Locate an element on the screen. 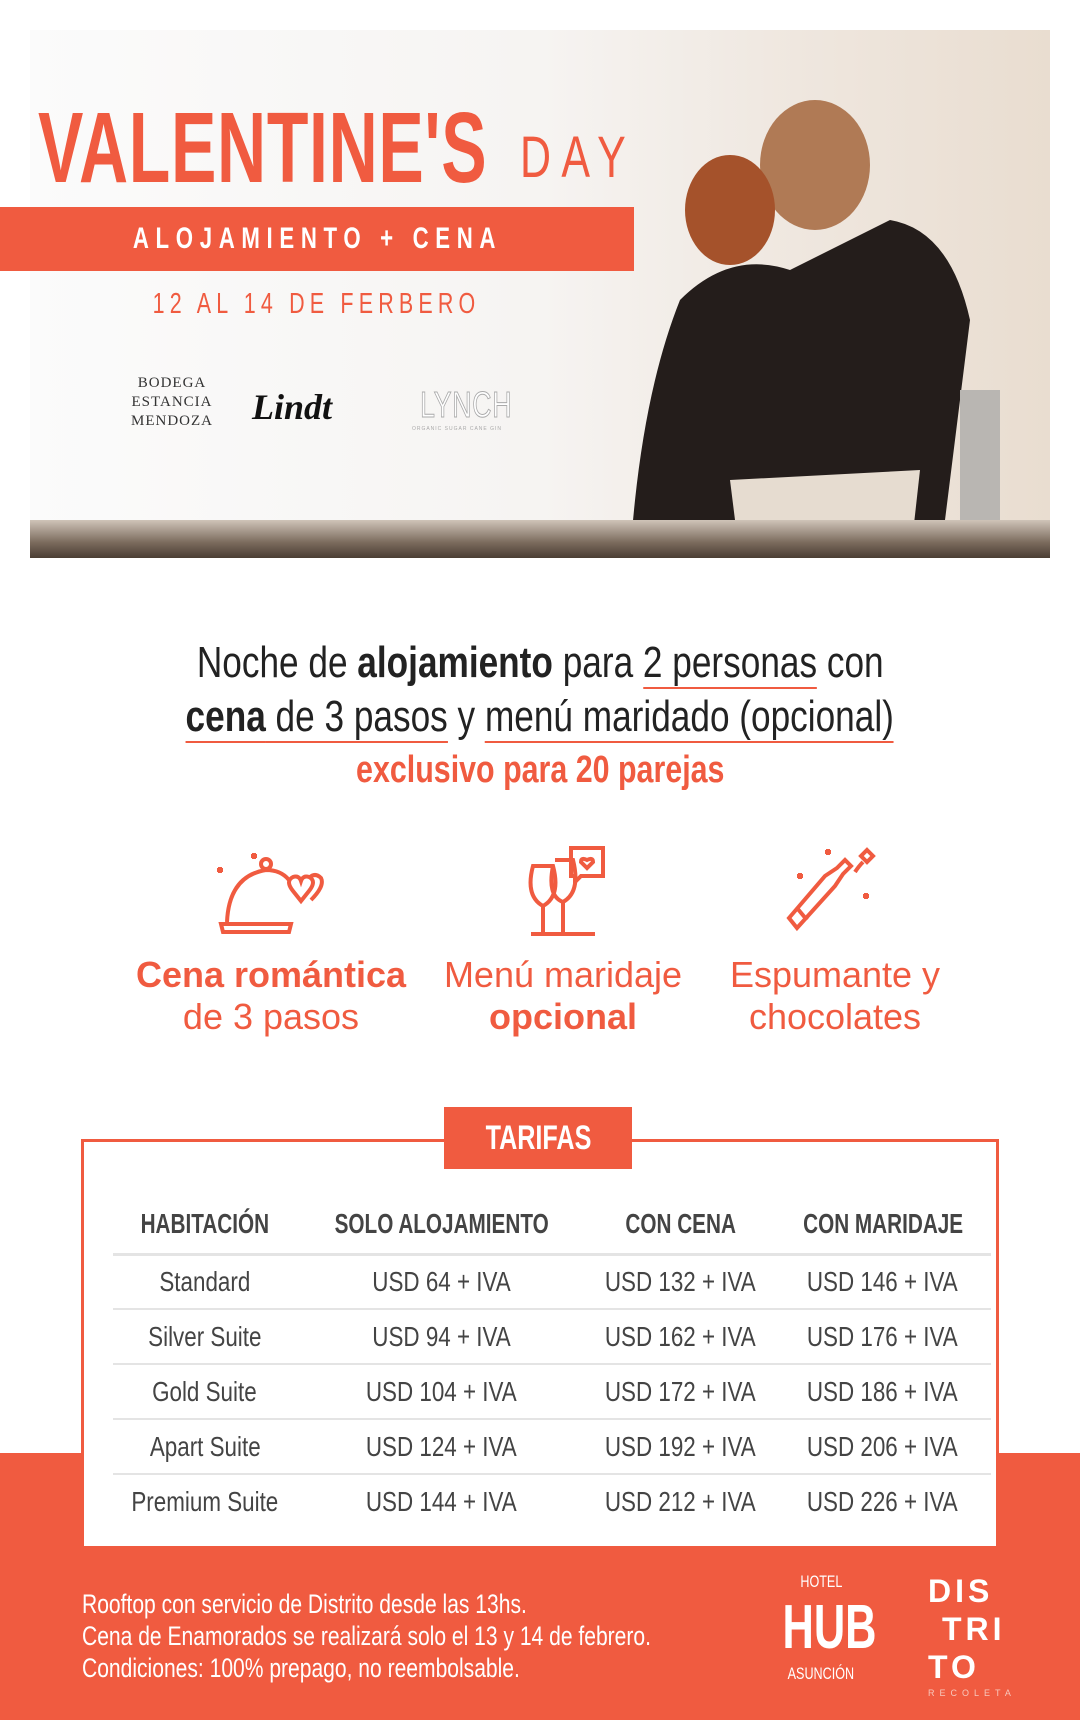 This screenshot has height=1720, width=1080. dates: 12 AL 14 DE FERBERO is located at coordinates (317, 304).